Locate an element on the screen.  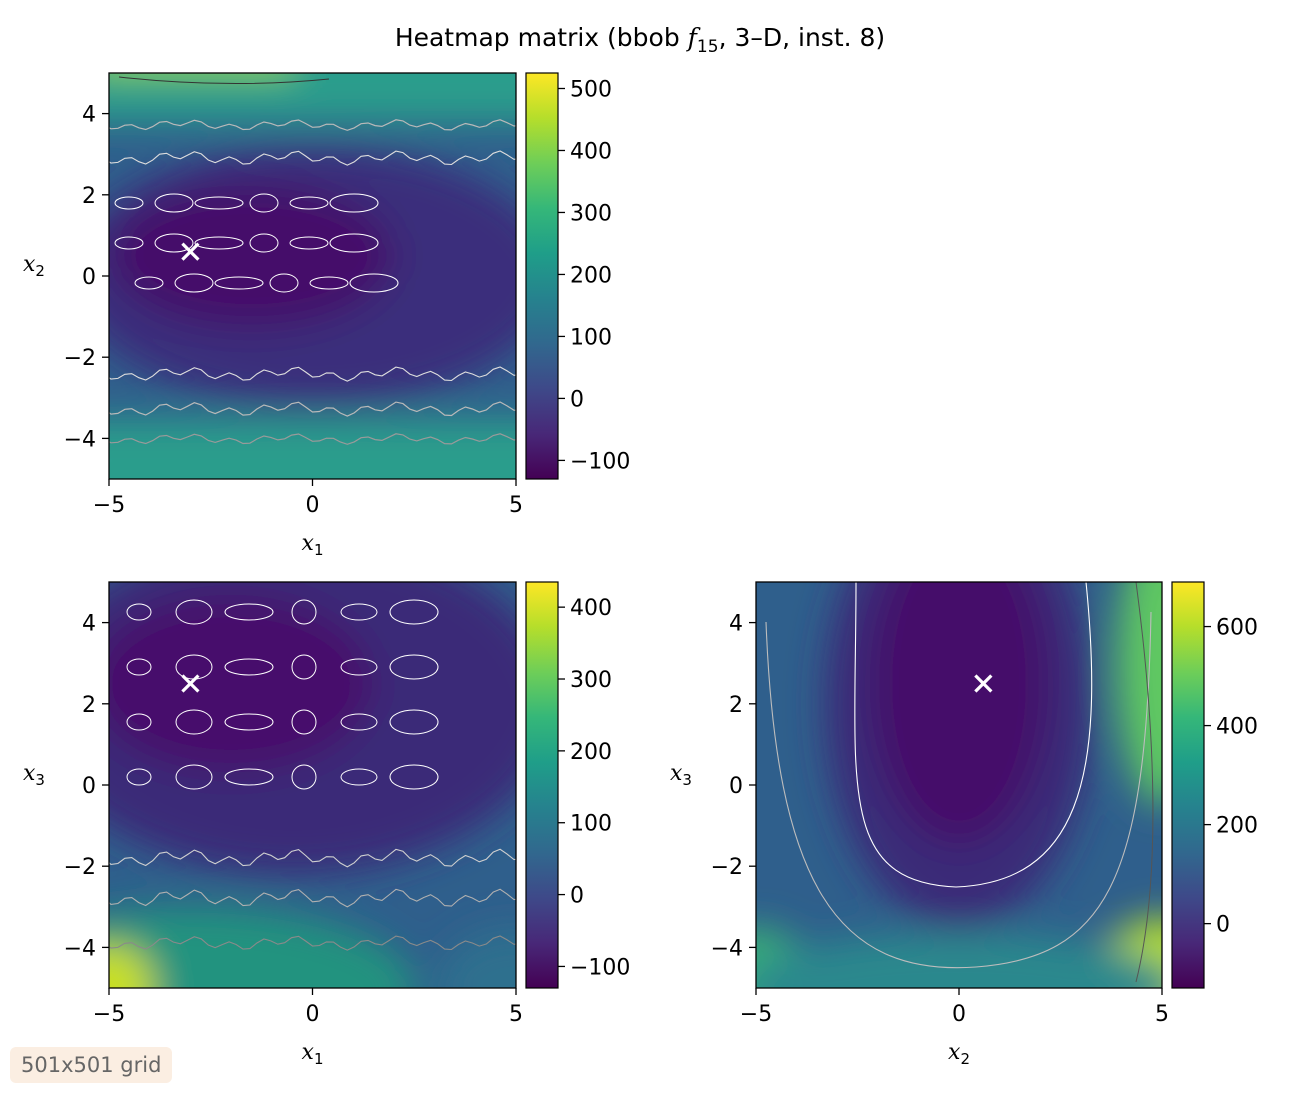
x-axis-label: x2 is located at coordinates (959, 1054).